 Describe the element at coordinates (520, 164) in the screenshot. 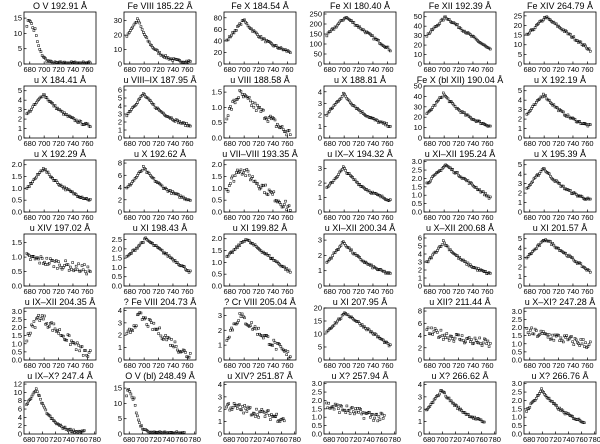

I see `y-tick-label: 5` at that location.